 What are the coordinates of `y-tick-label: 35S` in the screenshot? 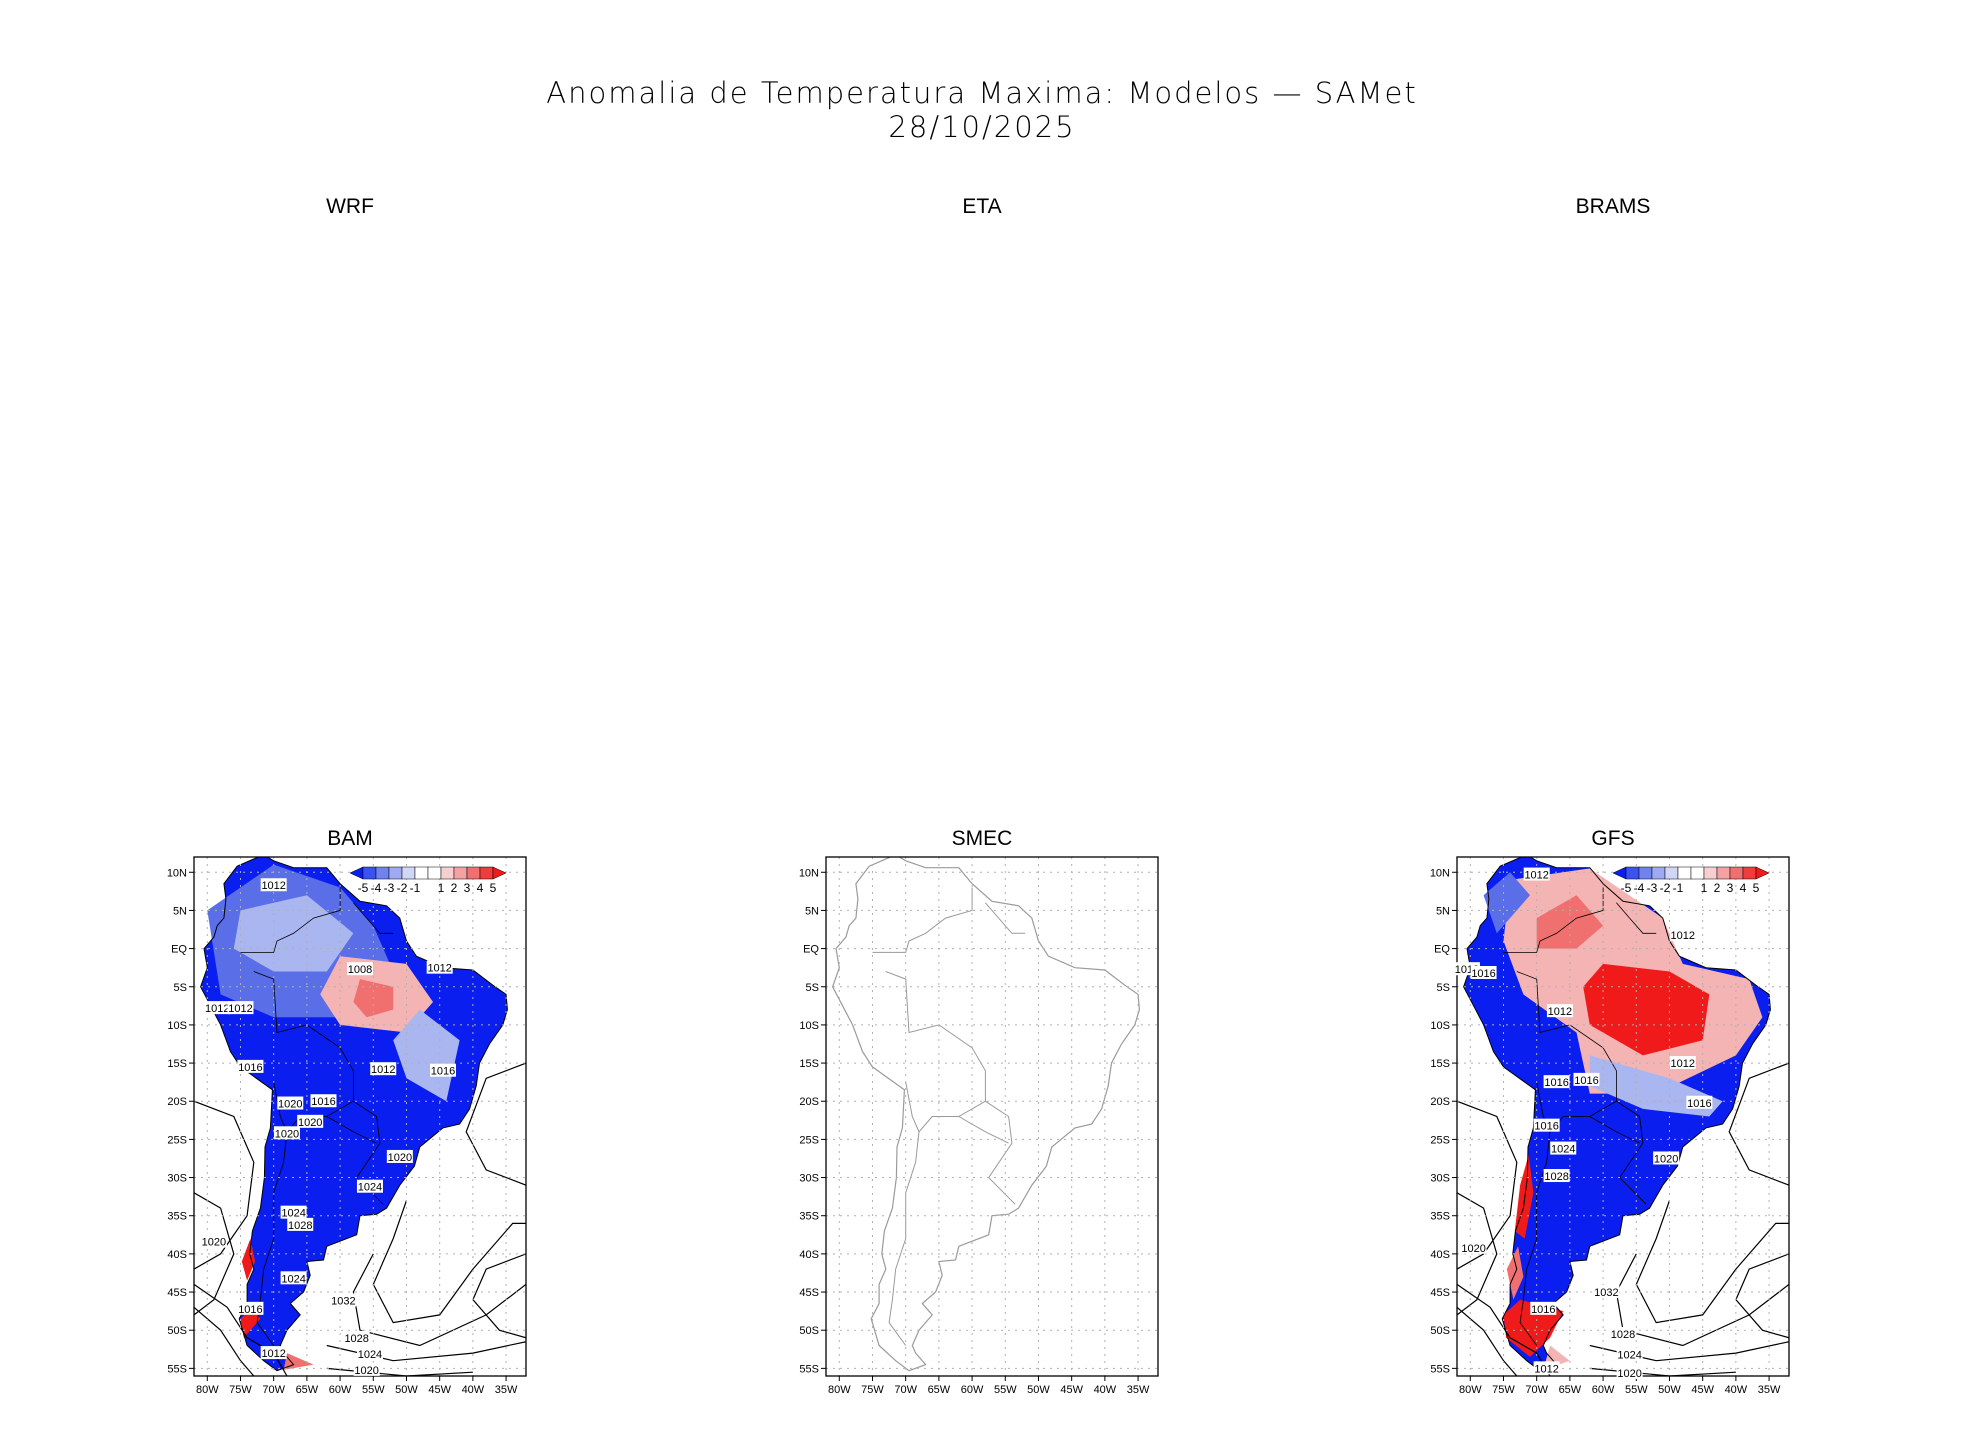 It's located at (177, 1217).